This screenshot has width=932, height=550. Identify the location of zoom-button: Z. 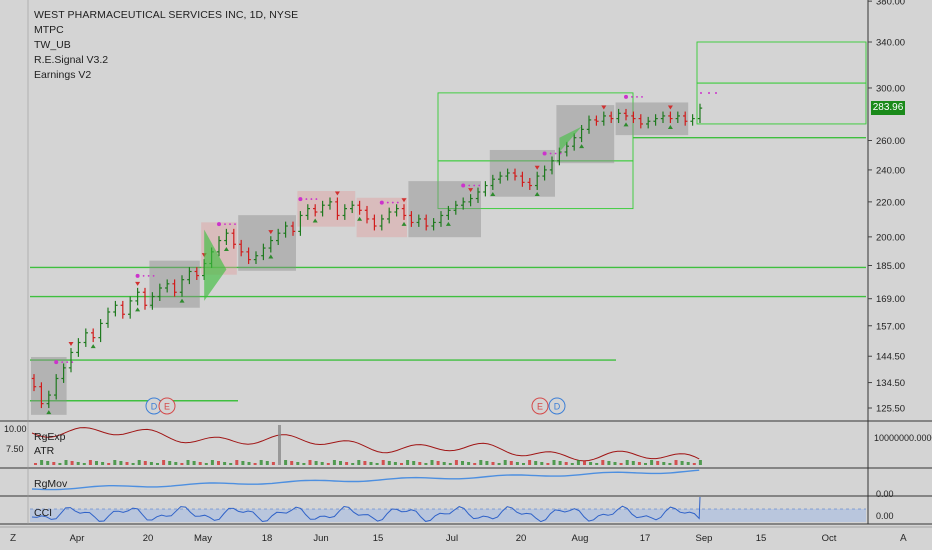
(13, 538).